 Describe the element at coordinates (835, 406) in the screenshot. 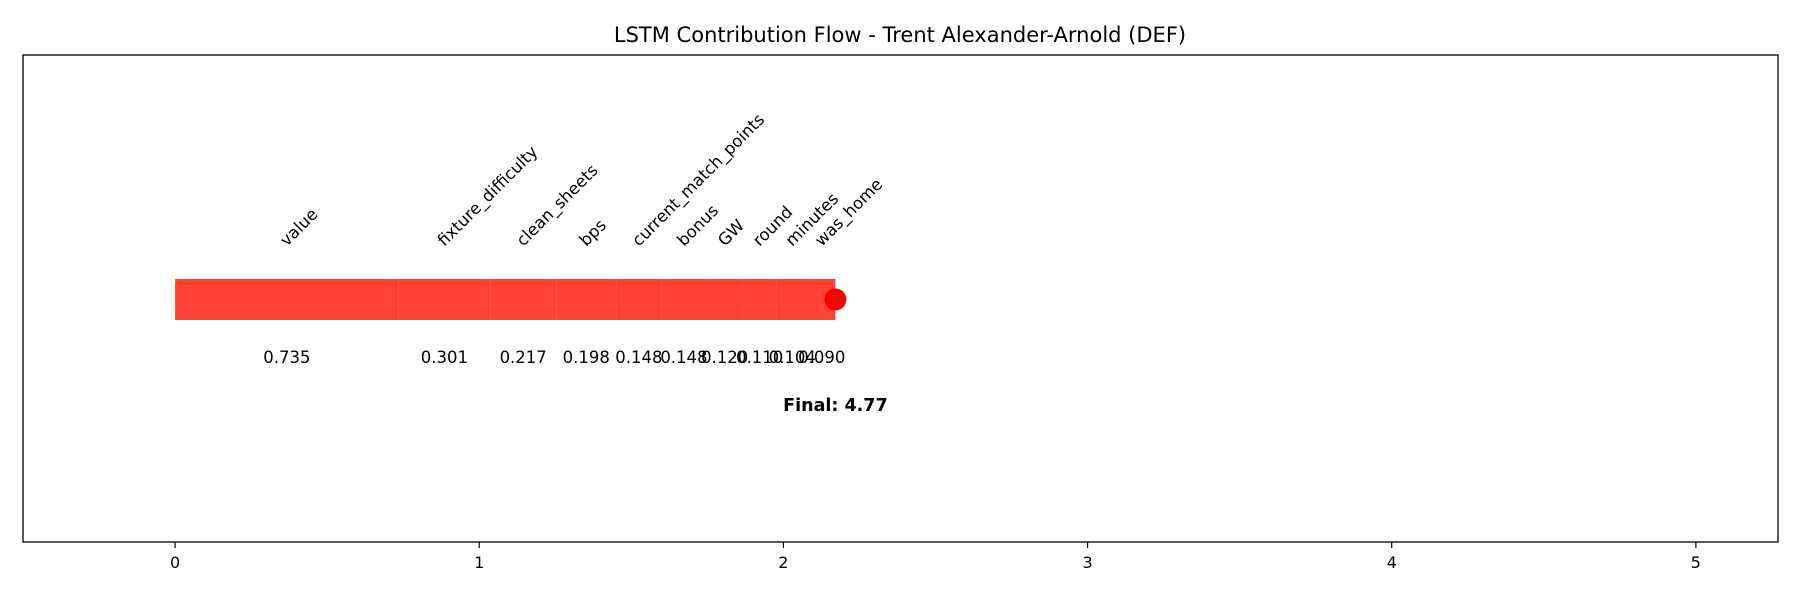

I see `final-score-label: Final: 4.77` at that location.